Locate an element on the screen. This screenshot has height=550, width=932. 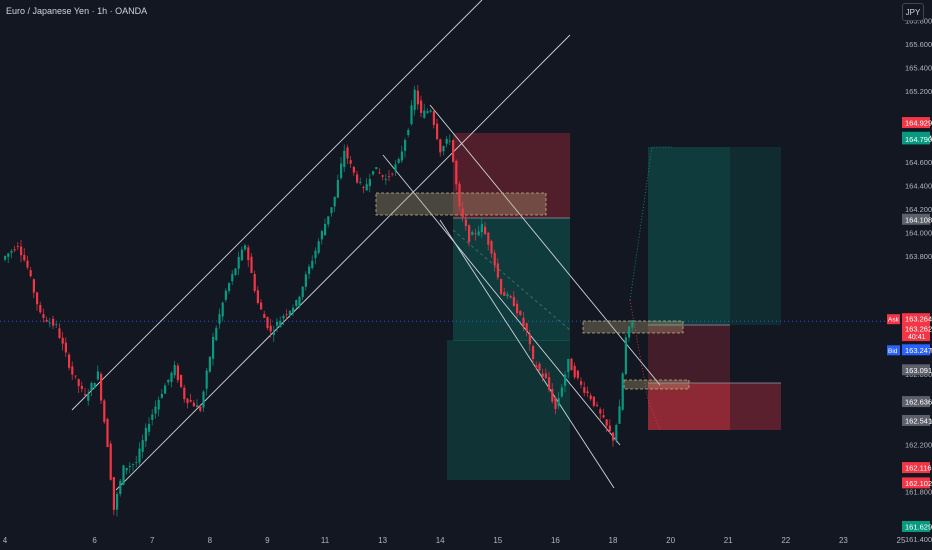
down-channel-mid-line is located at coordinates (545, 245).